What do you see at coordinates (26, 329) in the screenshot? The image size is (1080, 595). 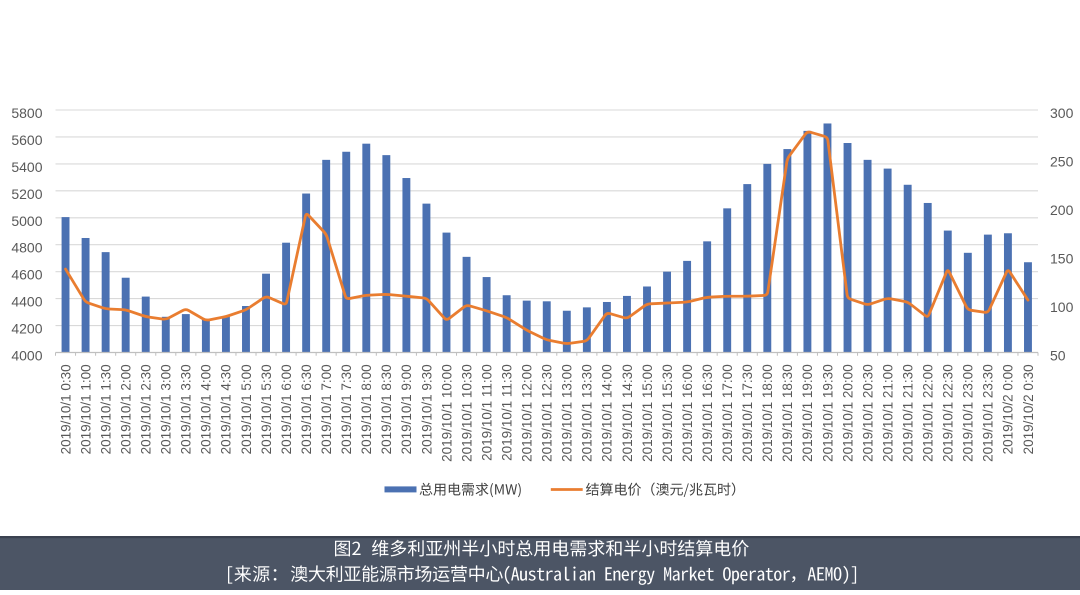 I see `svg-text: 4200` at bounding box center [26, 329].